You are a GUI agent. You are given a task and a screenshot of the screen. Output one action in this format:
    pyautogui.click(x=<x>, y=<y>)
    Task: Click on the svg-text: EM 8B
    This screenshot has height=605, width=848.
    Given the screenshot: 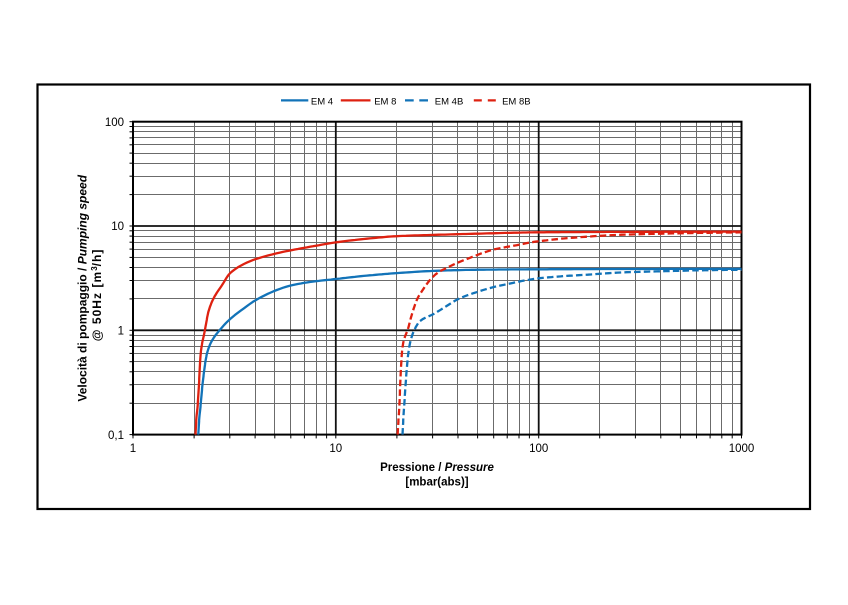 What is the action you would take?
    pyautogui.click(x=516, y=102)
    